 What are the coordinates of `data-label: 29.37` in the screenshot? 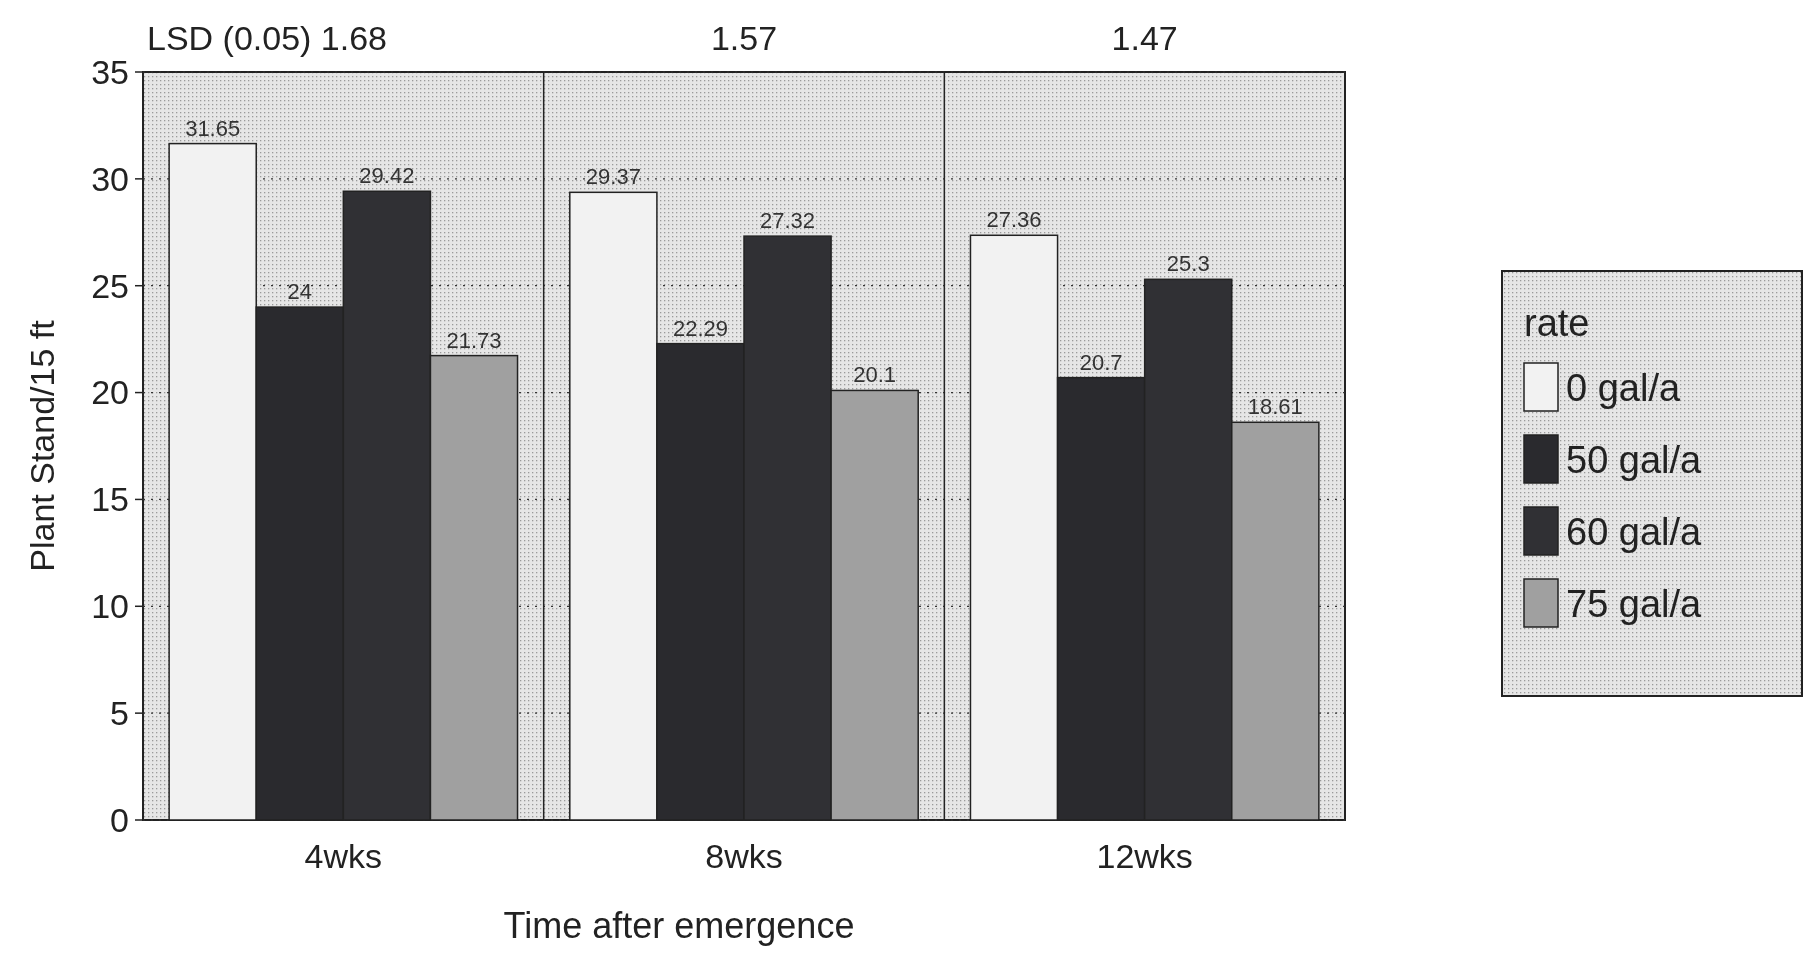 It's located at (613, 177).